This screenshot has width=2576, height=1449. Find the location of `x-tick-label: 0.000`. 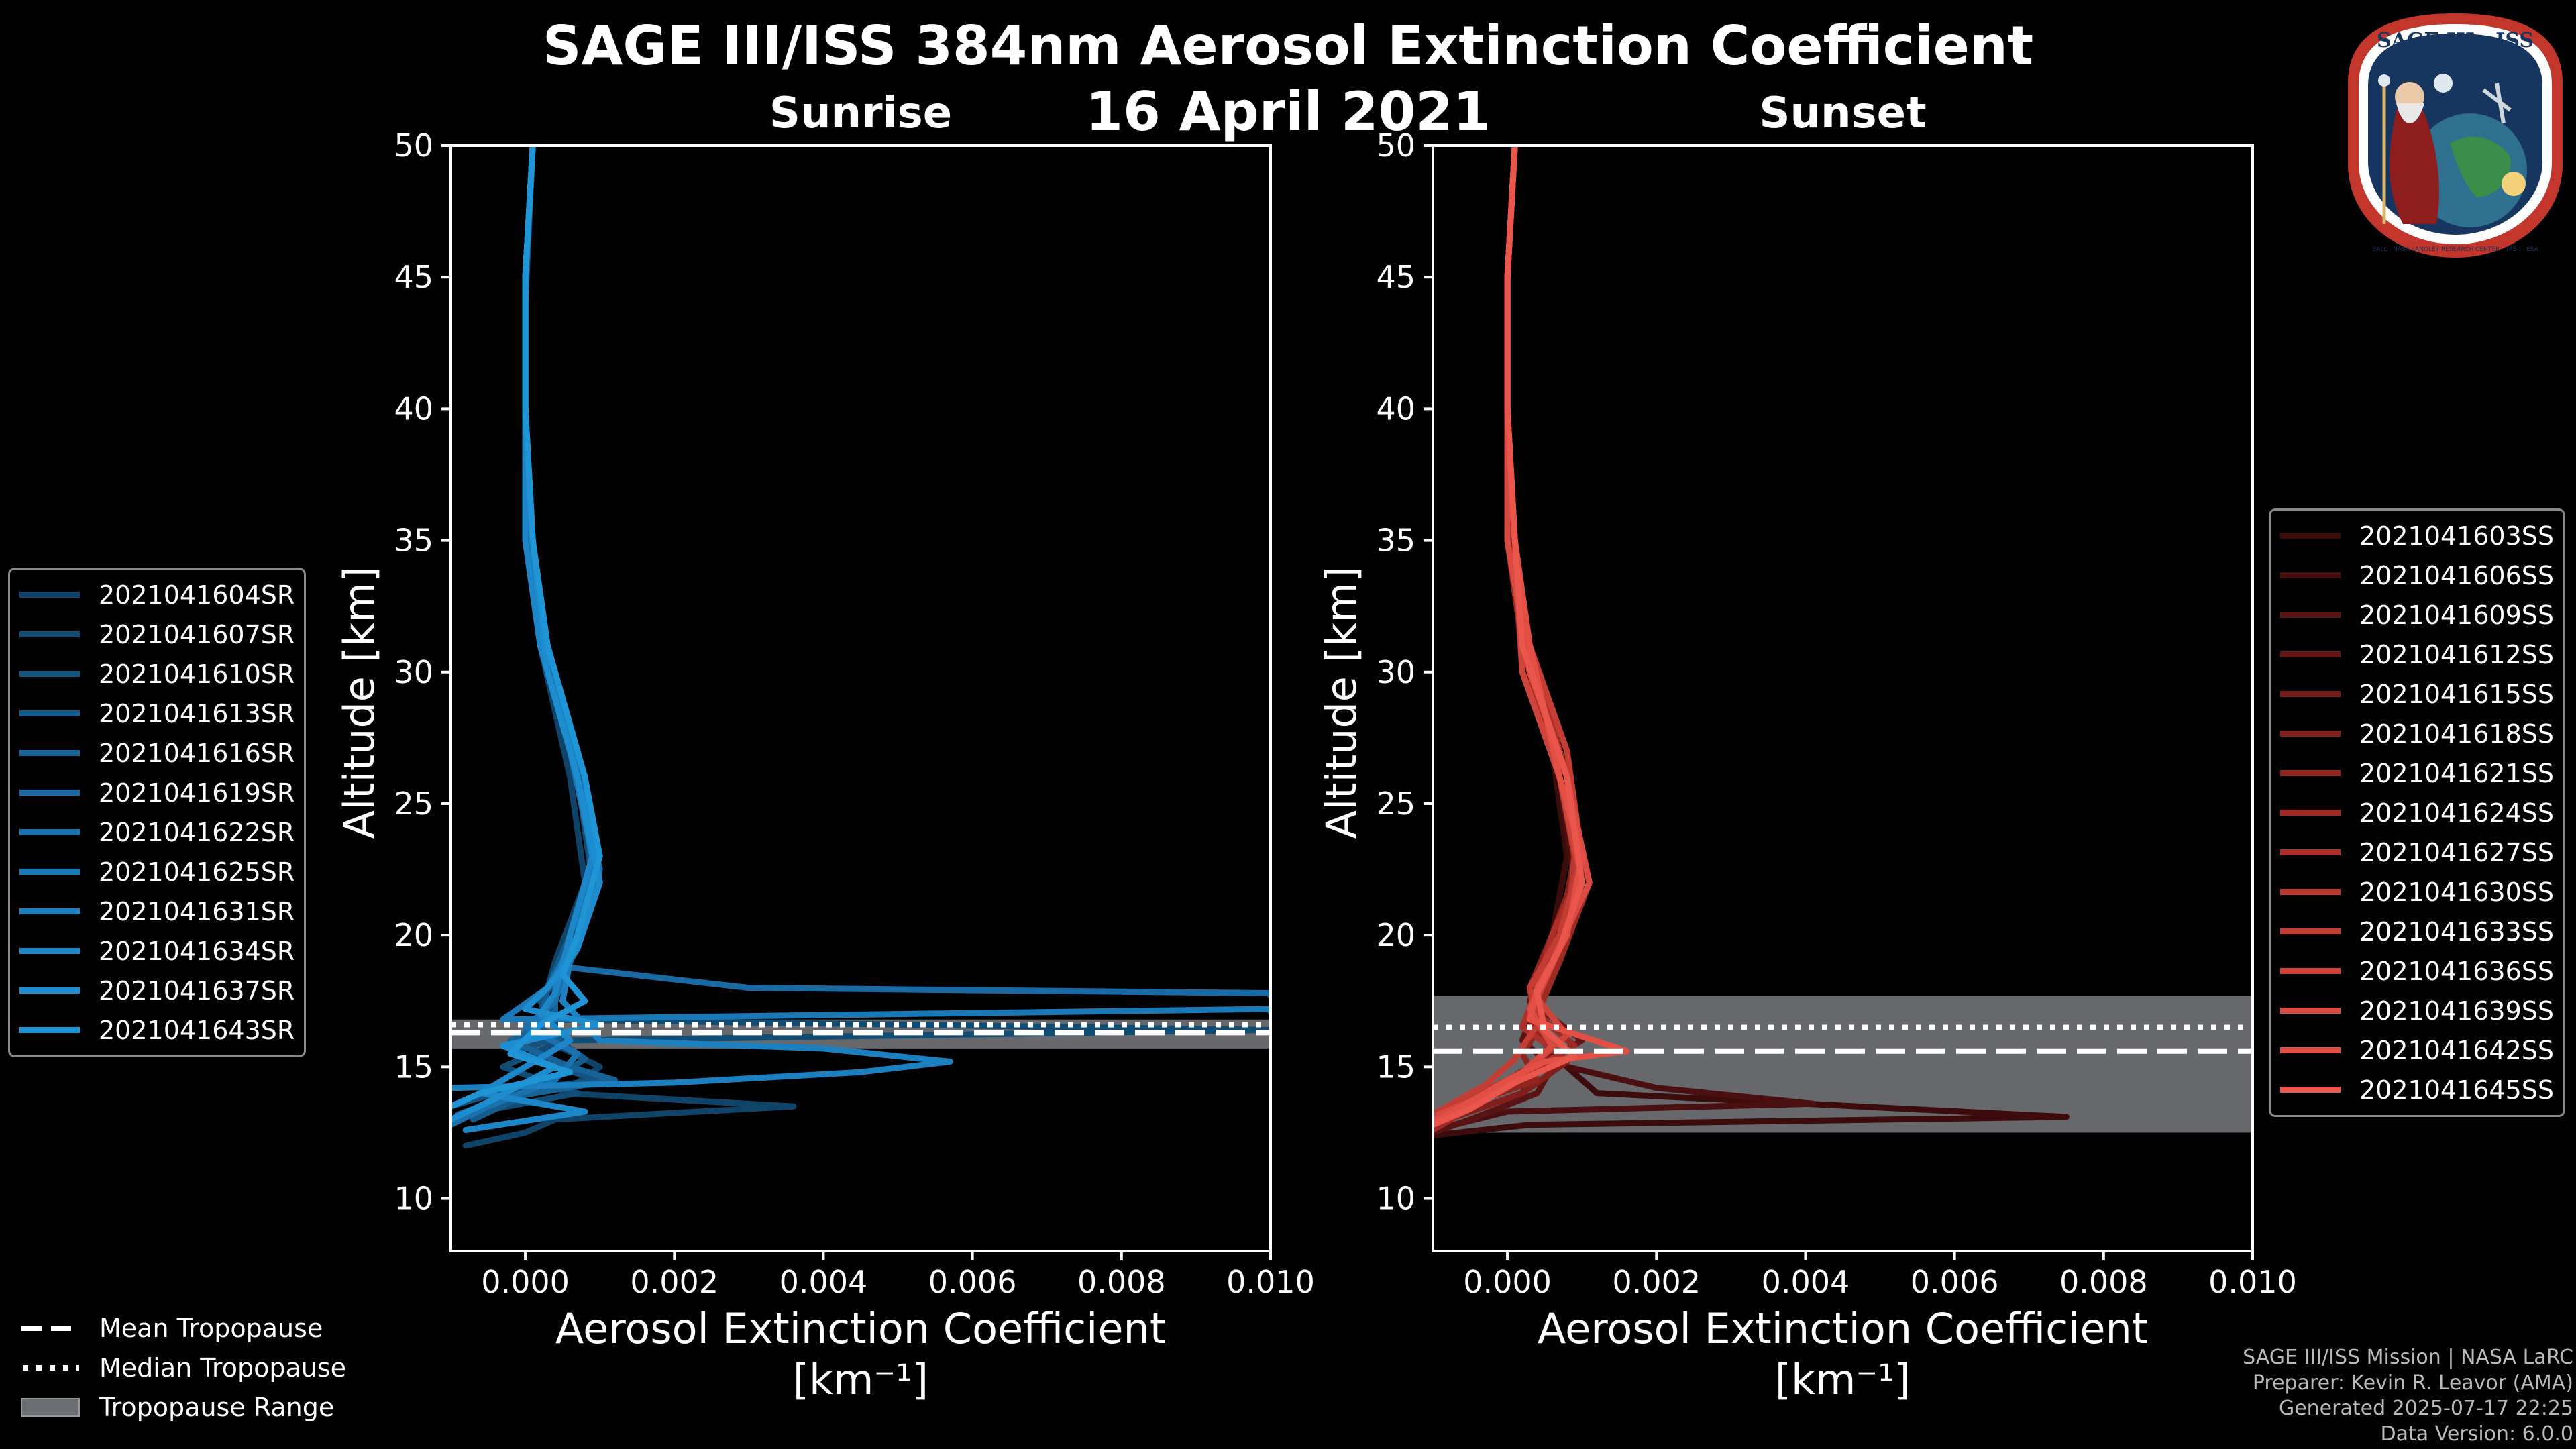

x-tick-label: 0.000 is located at coordinates (1507, 1282).